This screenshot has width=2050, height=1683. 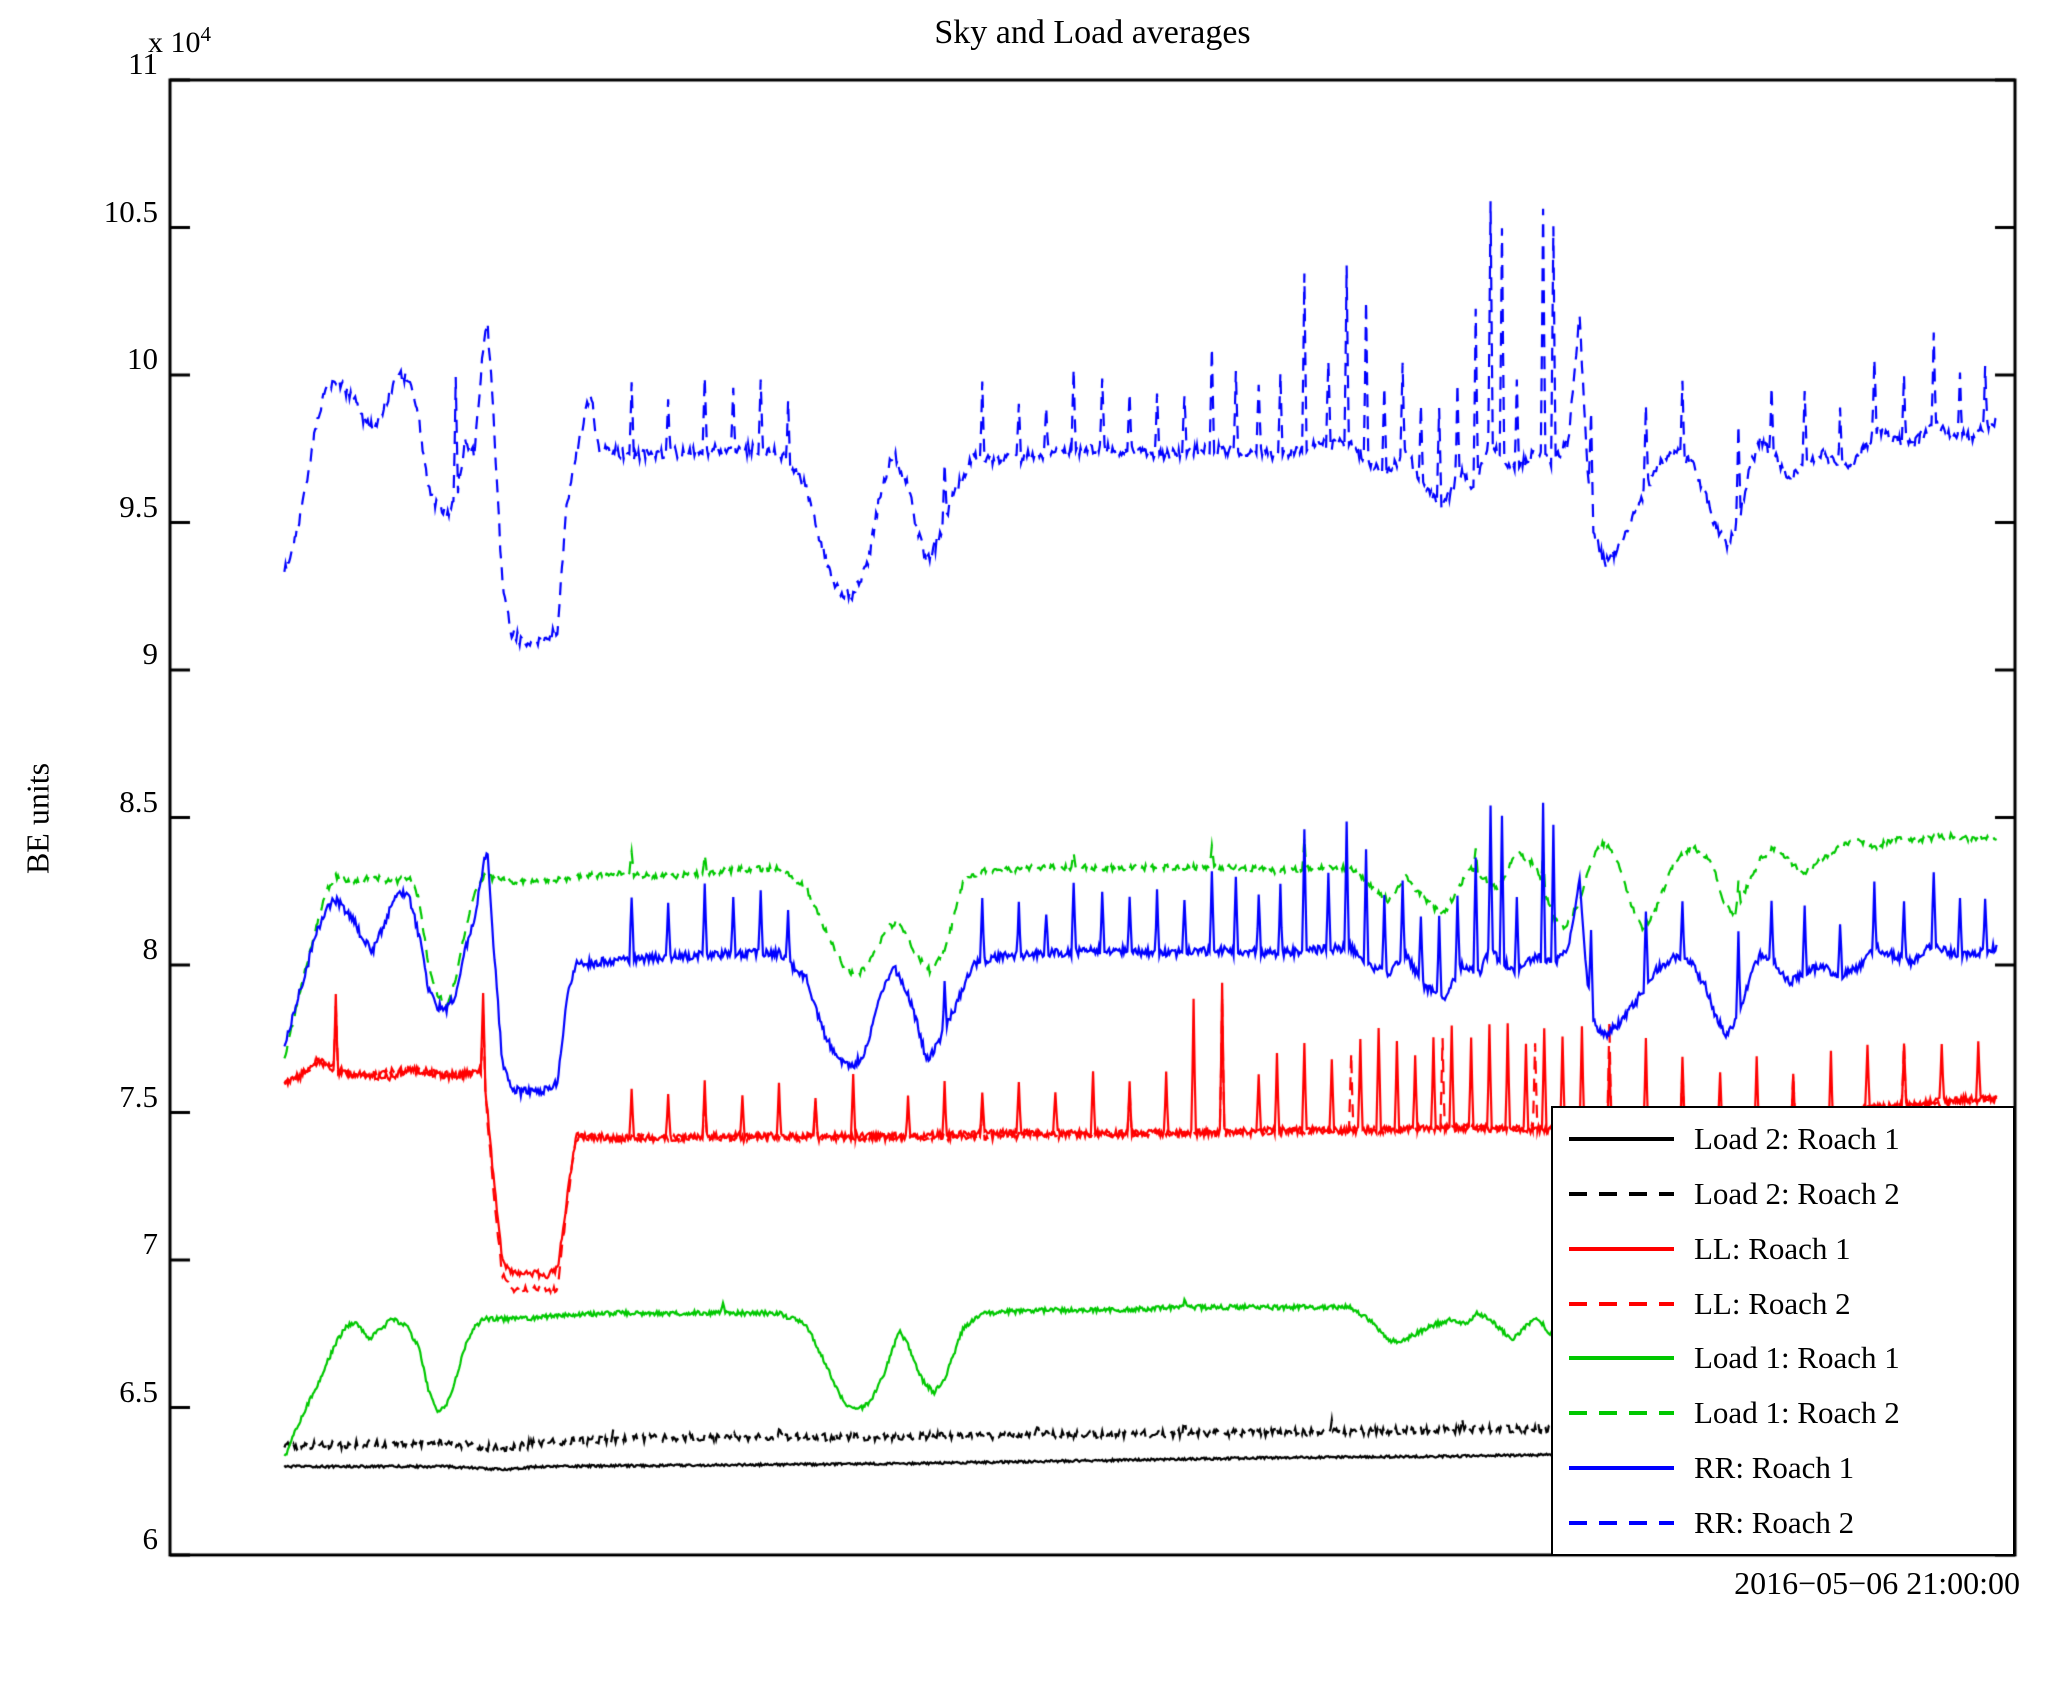 I want to click on legend-item: RR: Roach 1, so click(x=1791, y=1468).